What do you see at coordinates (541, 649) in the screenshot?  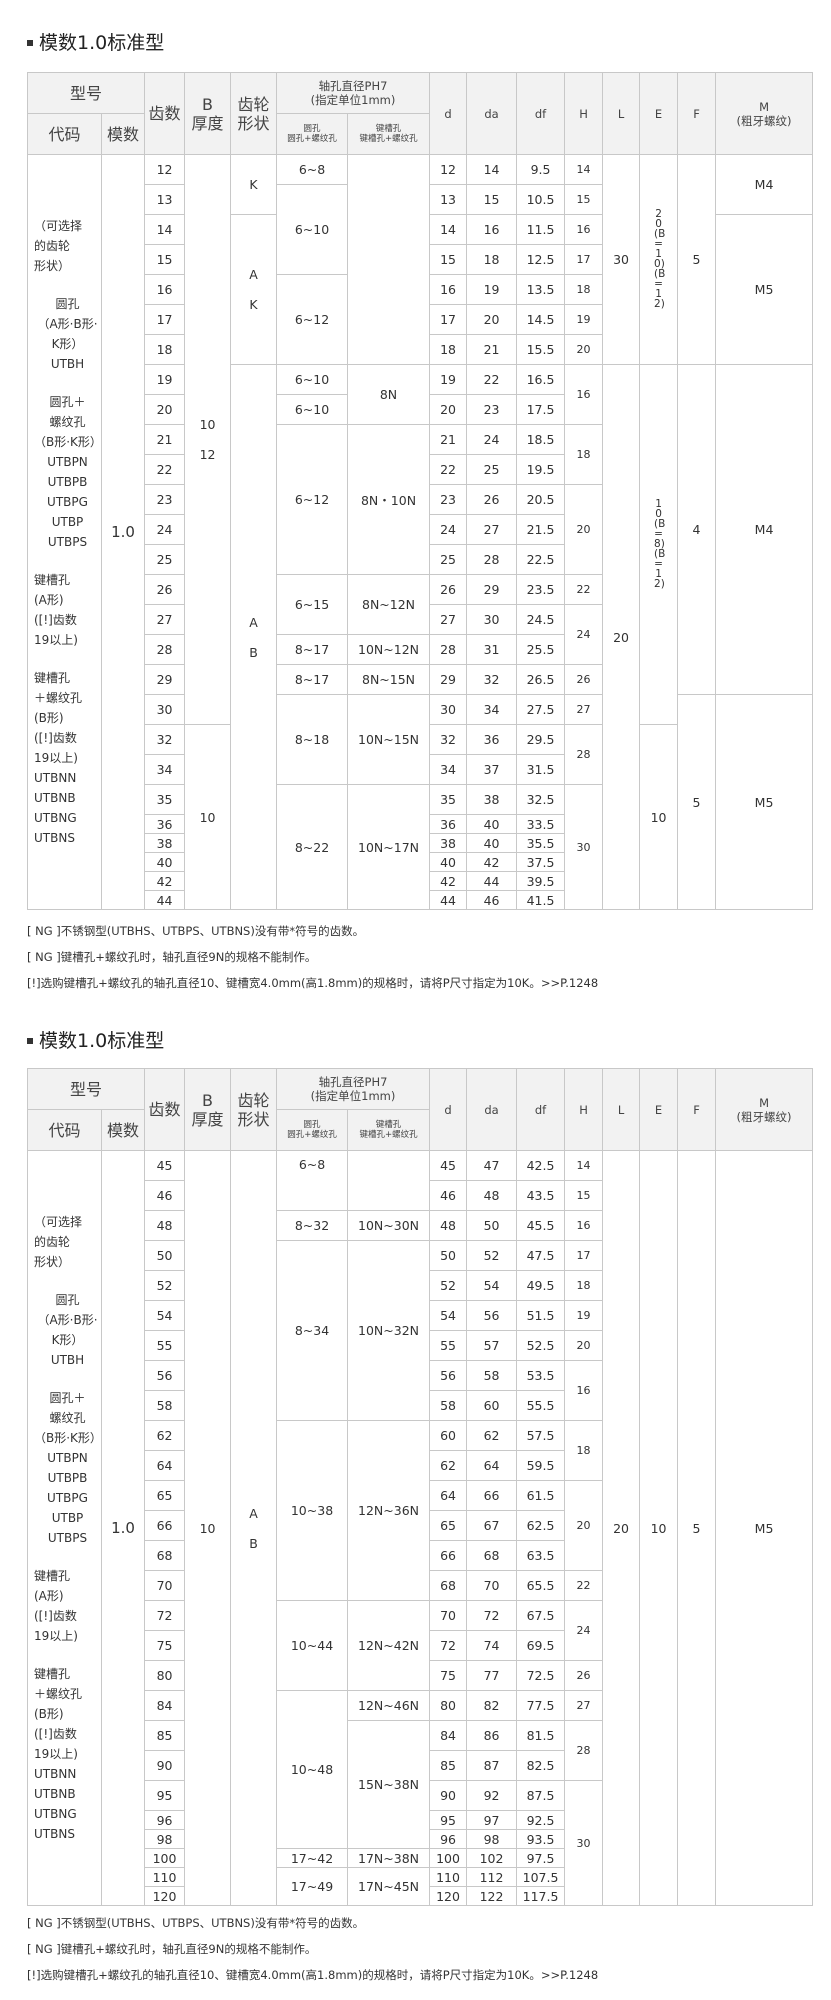 I see `df-cell: 25.5` at bounding box center [541, 649].